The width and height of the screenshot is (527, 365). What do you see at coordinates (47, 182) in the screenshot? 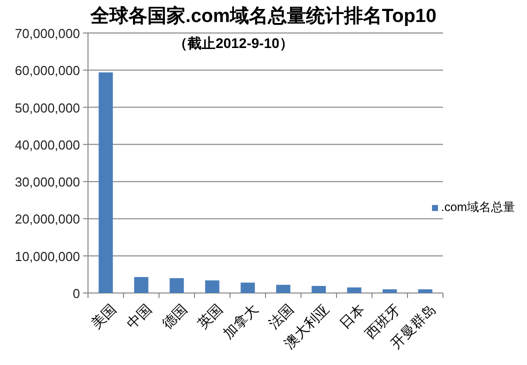
I see `y-tick-label: 30,000,000` at bounding box center [47, 182].